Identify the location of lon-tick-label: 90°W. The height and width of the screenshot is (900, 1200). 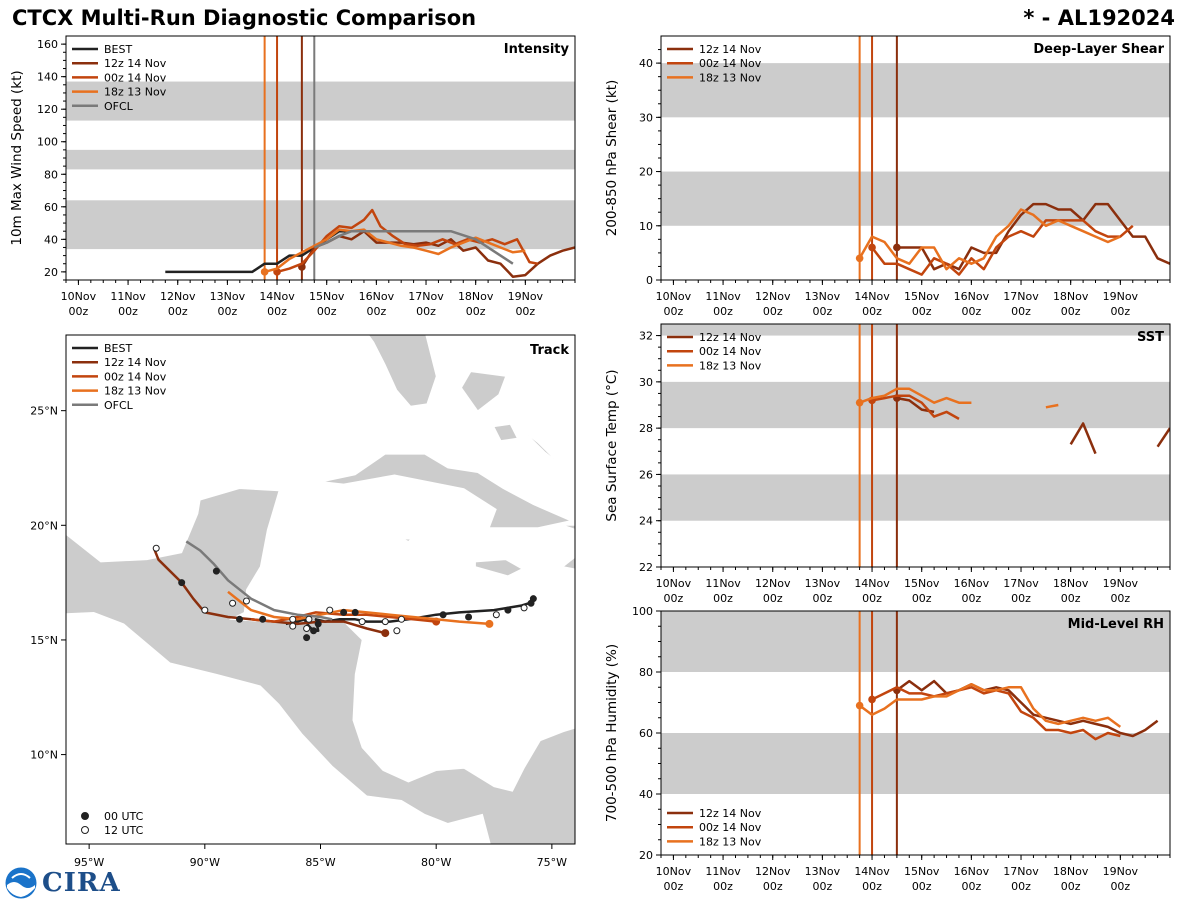
(205, 862).